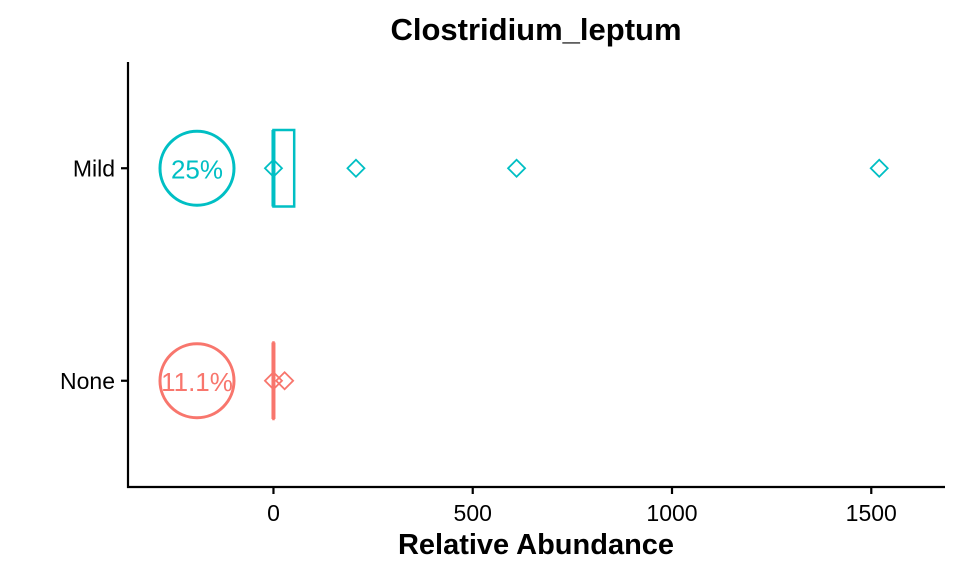 The image size is (960, 576). Describe the element at coordinates (871, 513) in the screenshot. I see `x-tick-label: 1500` at that location.